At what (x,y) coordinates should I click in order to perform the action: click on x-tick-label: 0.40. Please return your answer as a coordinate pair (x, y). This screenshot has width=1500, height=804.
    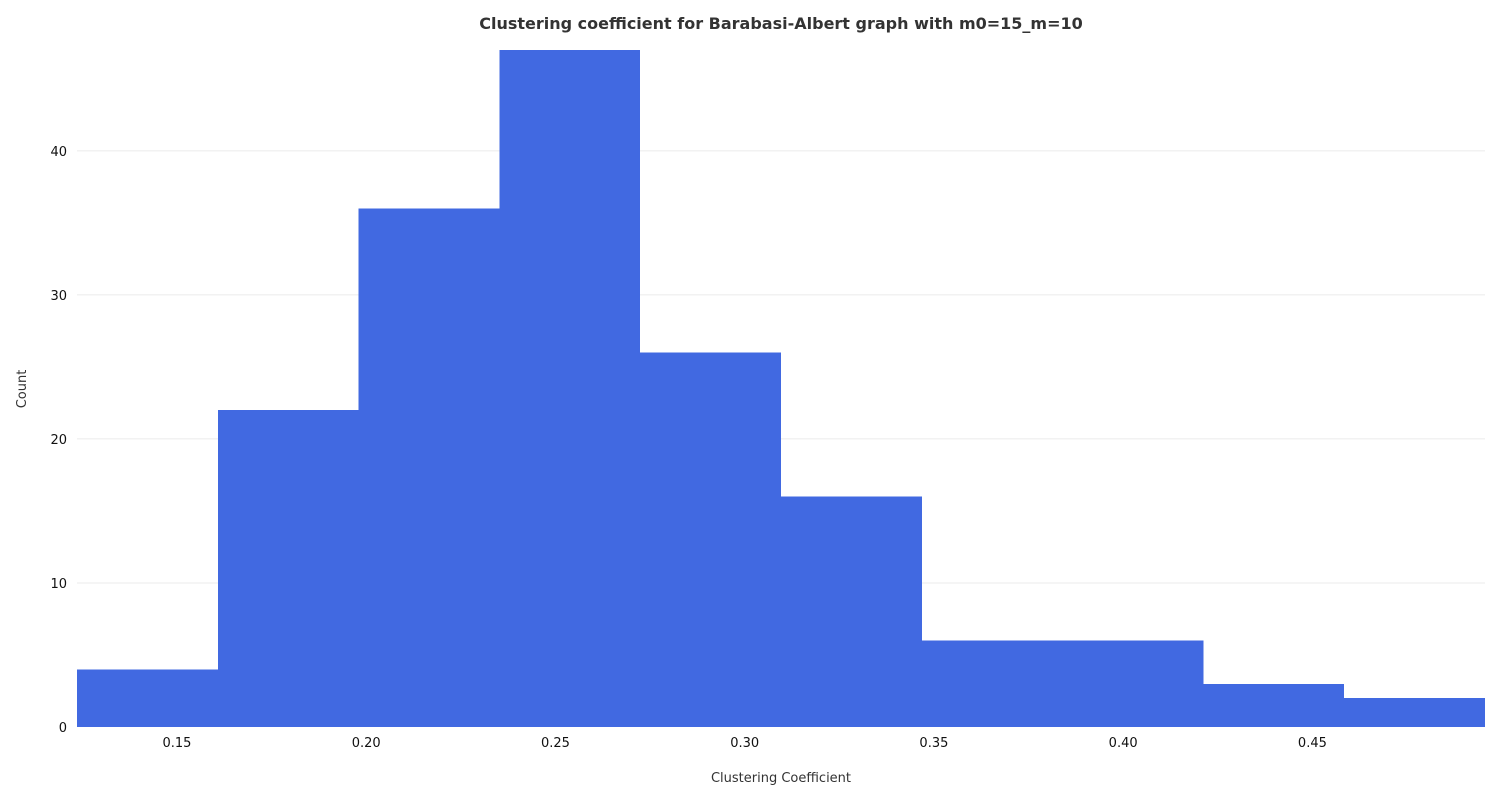
    Looking at the image, I should click on (1123, 743).